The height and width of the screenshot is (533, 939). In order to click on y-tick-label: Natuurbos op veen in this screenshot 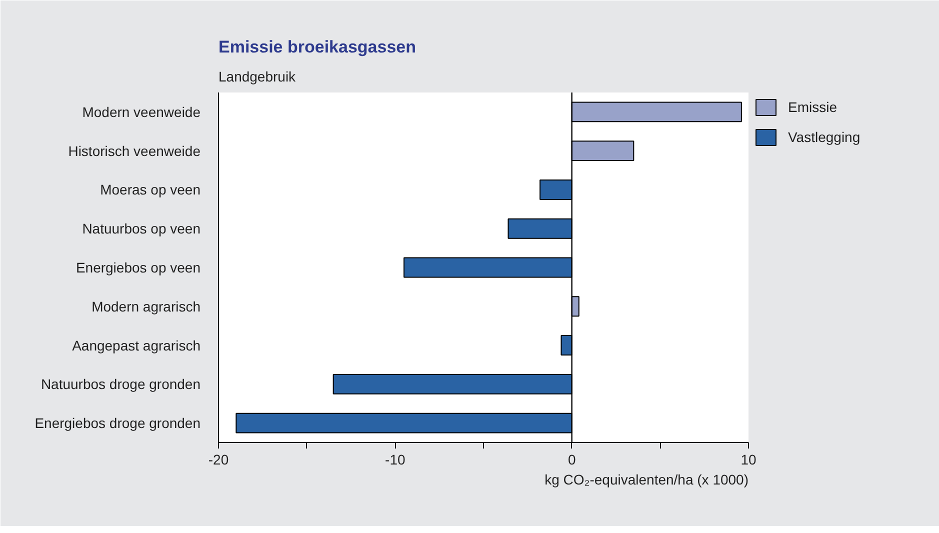, I will do `click(141, 228)`.